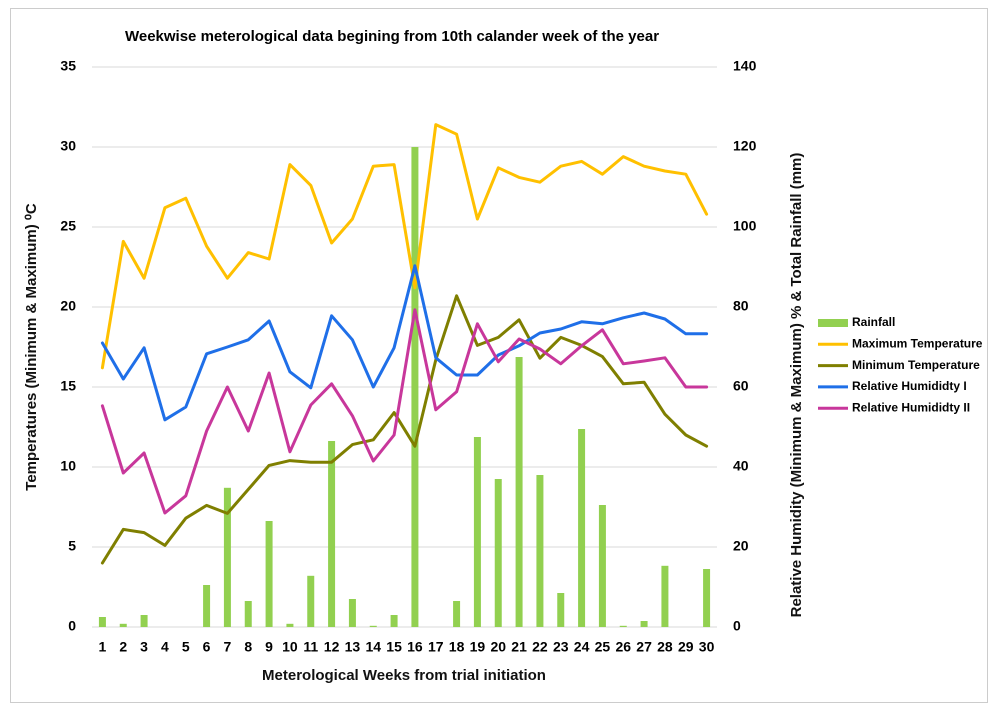  What do you see at coordinates (248, 647) in the screenshot?
I see `x-tick-label: 8` at bounding box center [248, 647].